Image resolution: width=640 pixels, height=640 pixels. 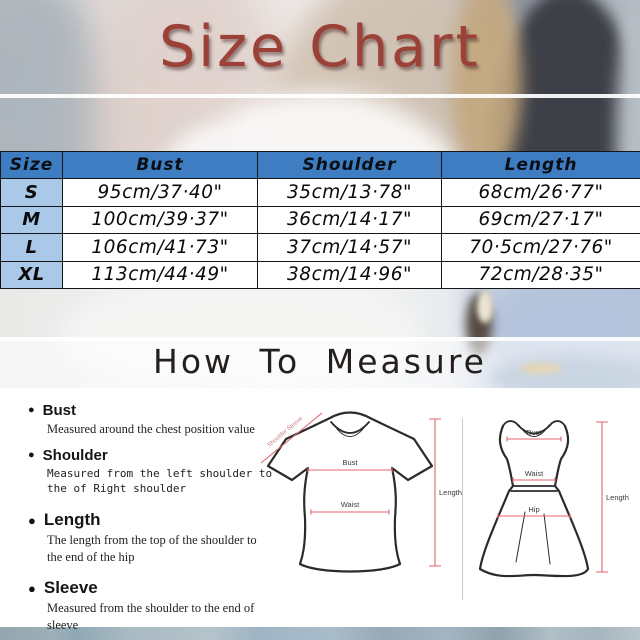 I want to click on dress-bust-label: Bust, so click(x=534, y=432).